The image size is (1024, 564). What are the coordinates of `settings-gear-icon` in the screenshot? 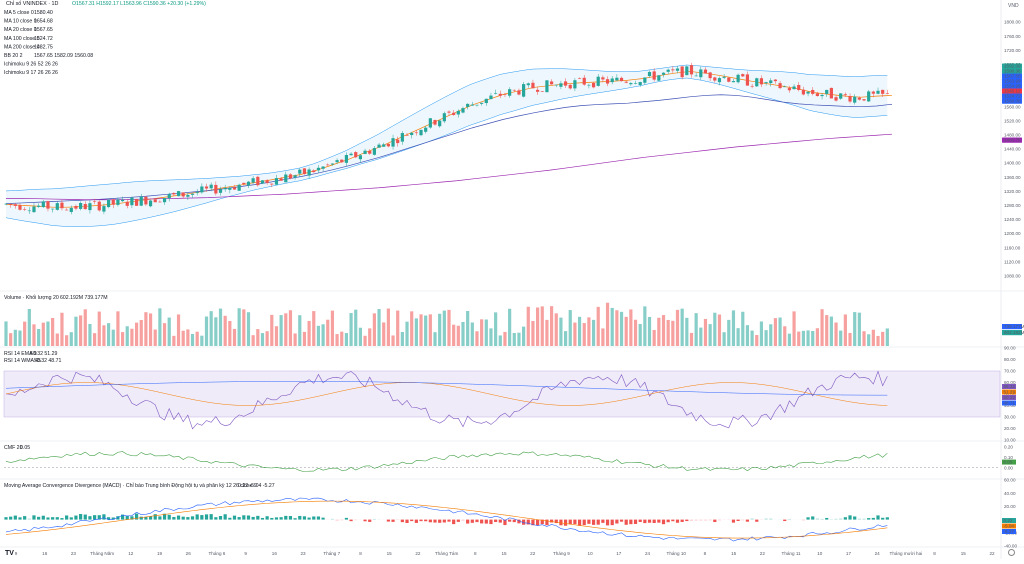 It's located at (1011, 552).